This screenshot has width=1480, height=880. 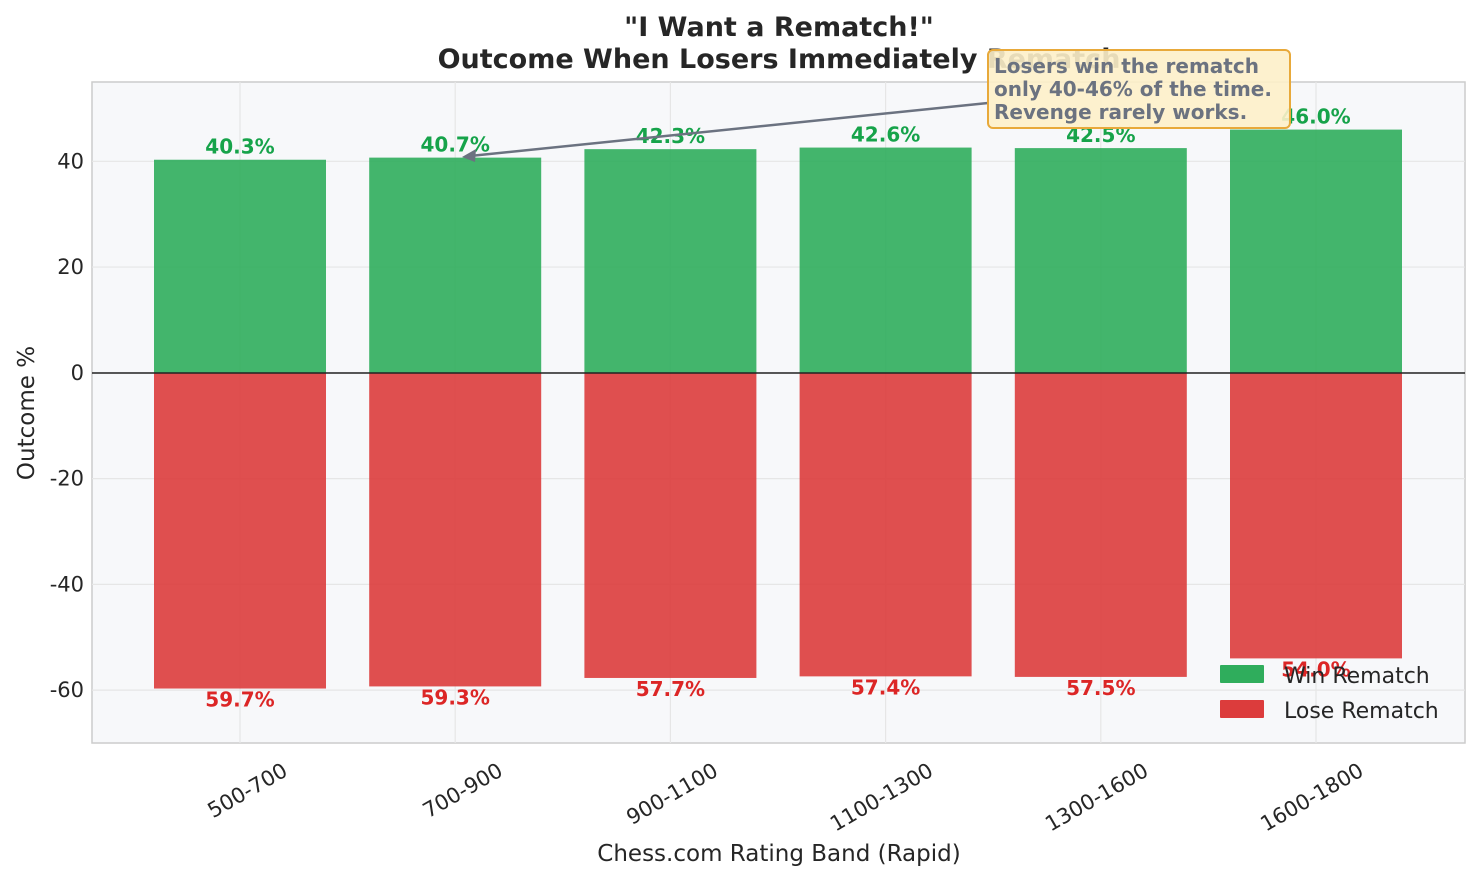 What do you see at coordinates (1120, 112) in the screenshot?
I see `annotation-line-3: Revenge rarely works.` at bounding box center [1120, 112].